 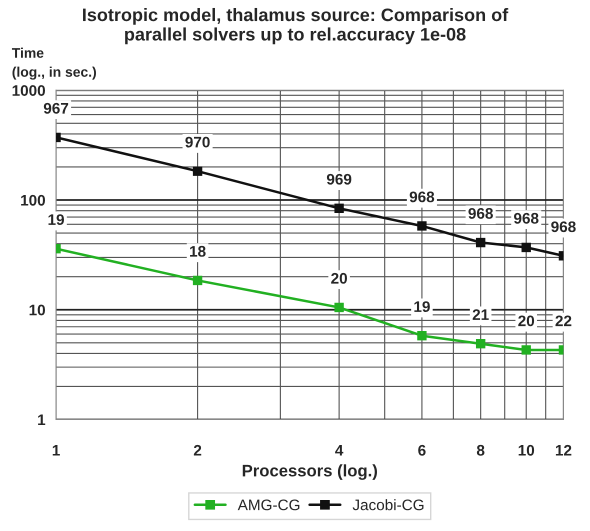 What do you see at coordinates (339, 450) in the screenshot?
I see `x-tick-label: 4` at bounding box center [339, 450].